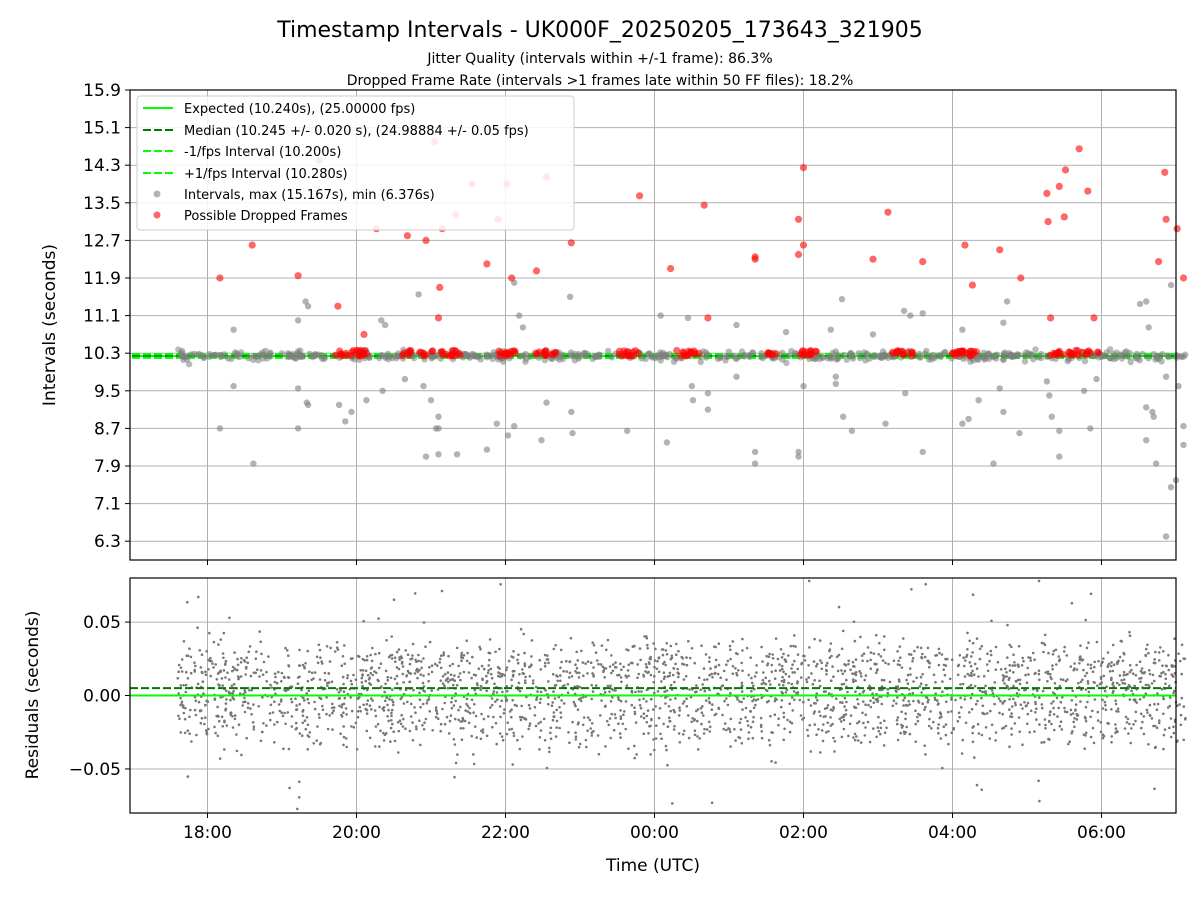 The height and width of the screenshot is (904, 1200). Describe the element at coordinates (99, 696) in the screenshot. I see `residuals-y-ticks: −0.050.000.05` at that location.